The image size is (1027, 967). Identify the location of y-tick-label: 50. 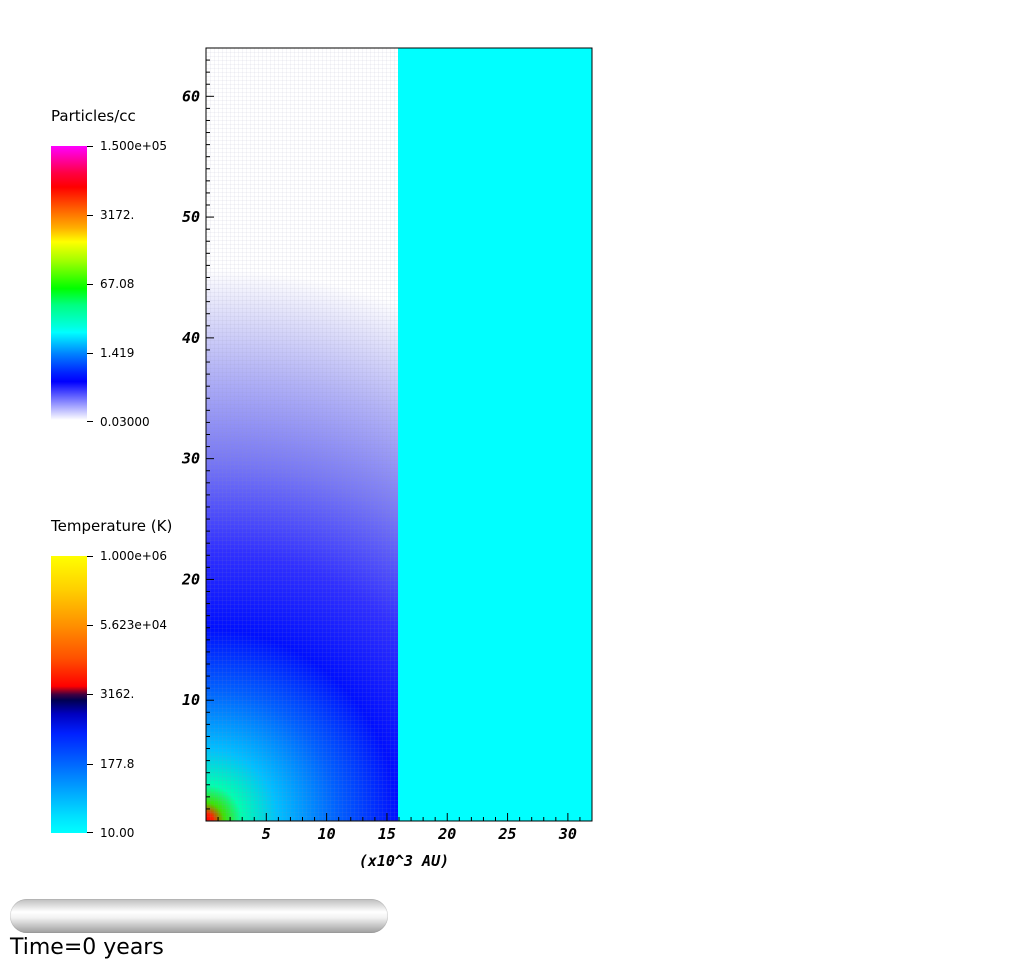
(191, 217).